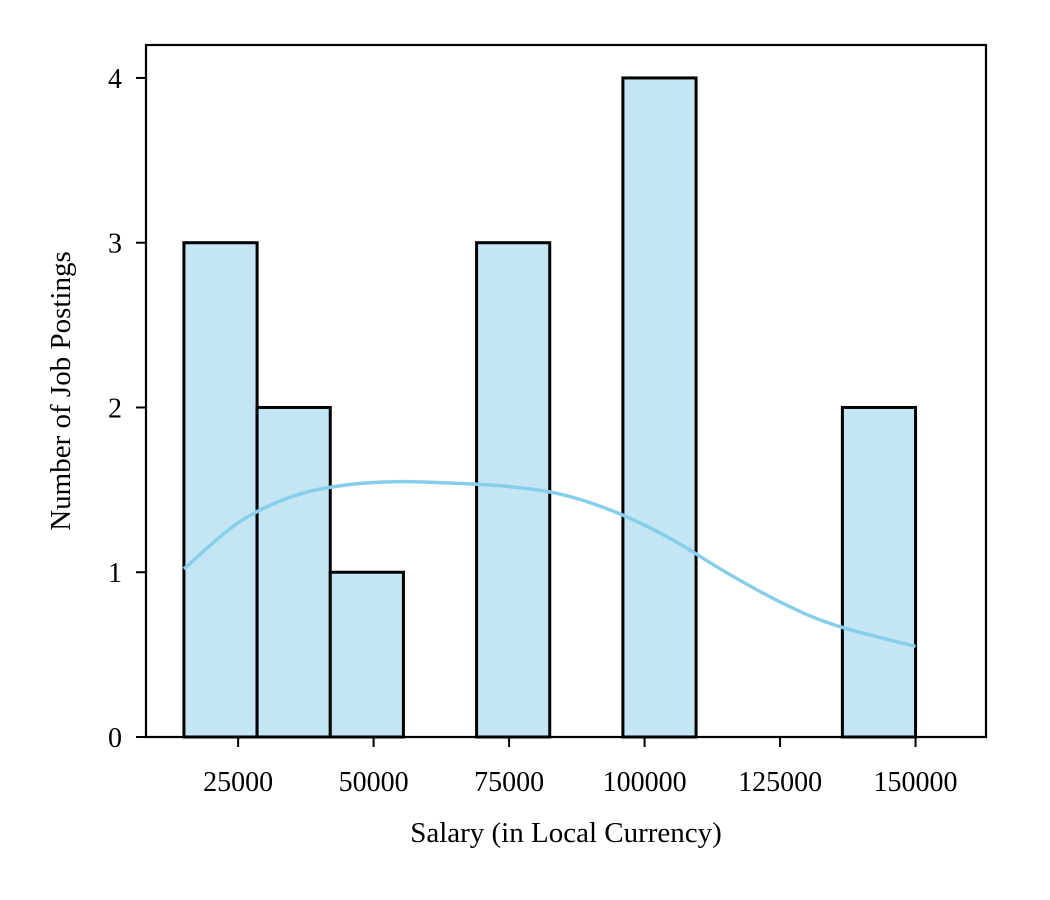  Describe the element at coordinates (780, 782) in the screenshot. I see `x-tick-label: 125000` at that location.